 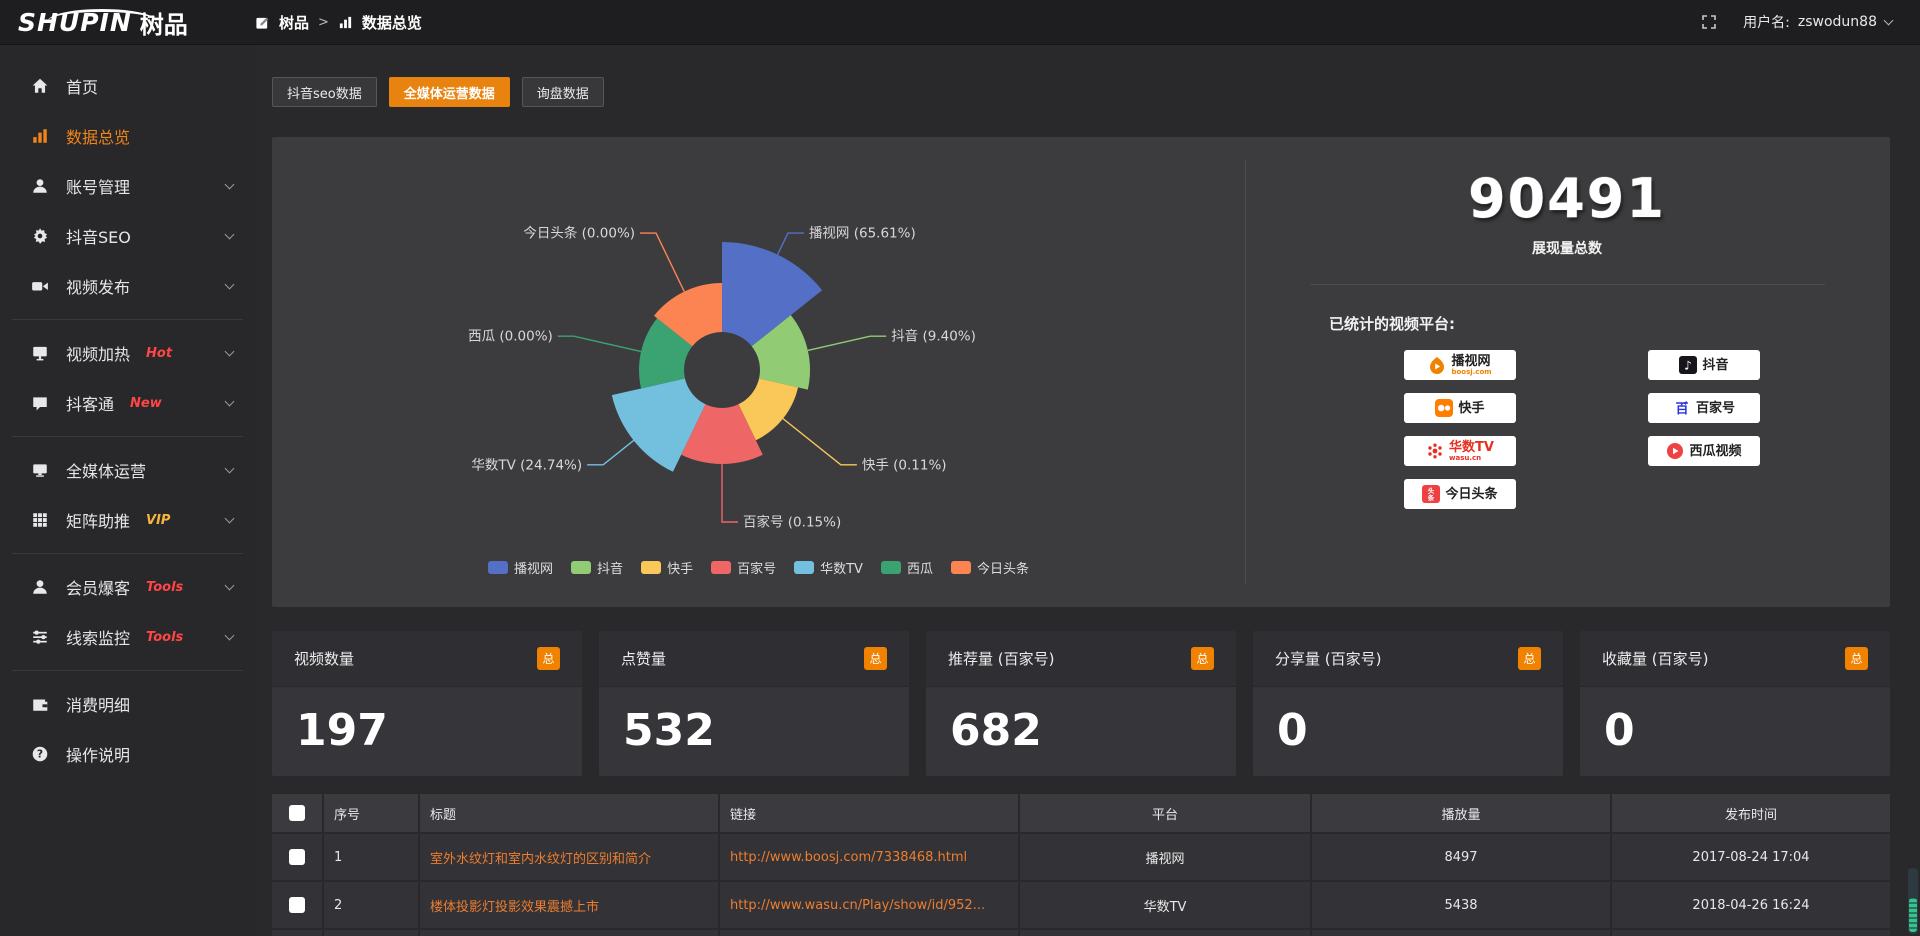 What do you see at coordinates (792, 522) in the screenshot?
I see `pie-label: 百家号 (0.15%)` at bounding box center [792, 522].